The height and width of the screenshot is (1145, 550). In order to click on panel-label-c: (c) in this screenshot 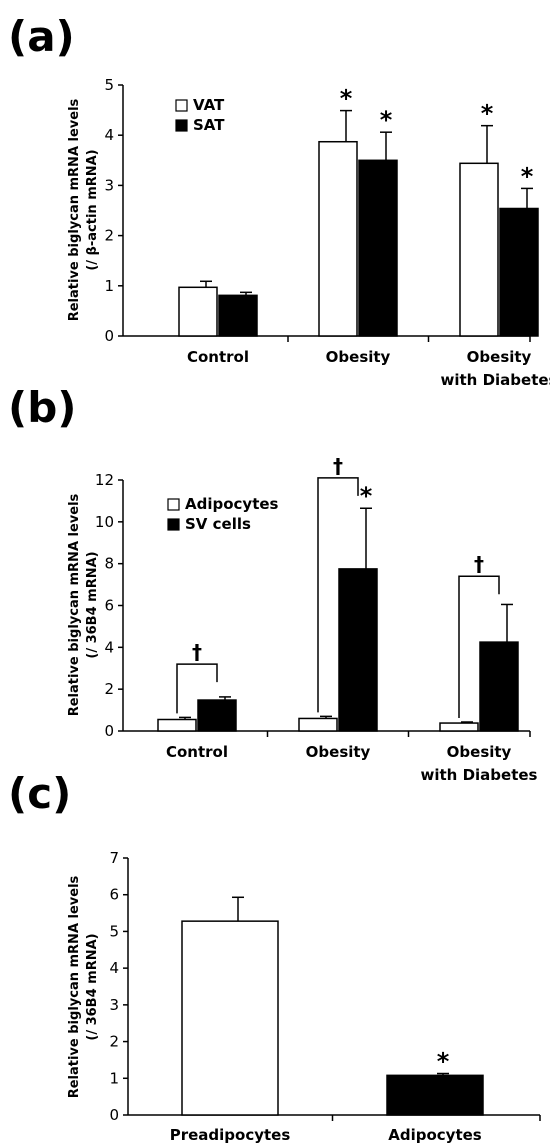, I will do `click(40, 793)`.